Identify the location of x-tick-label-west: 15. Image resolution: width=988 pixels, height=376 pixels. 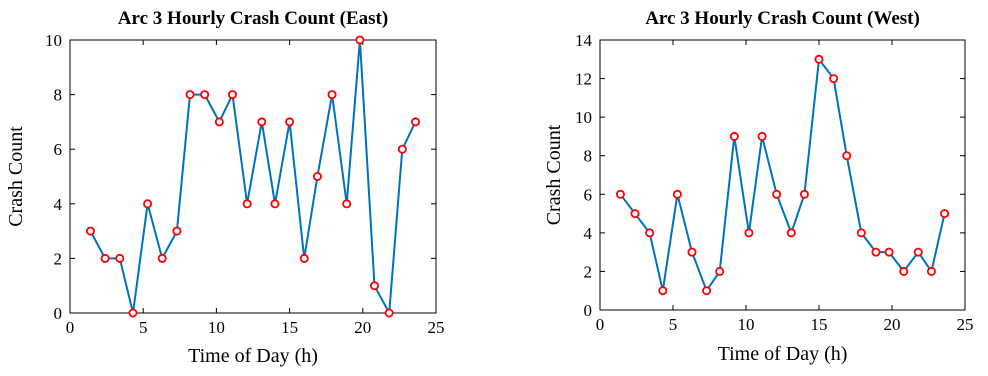
(819, 324).